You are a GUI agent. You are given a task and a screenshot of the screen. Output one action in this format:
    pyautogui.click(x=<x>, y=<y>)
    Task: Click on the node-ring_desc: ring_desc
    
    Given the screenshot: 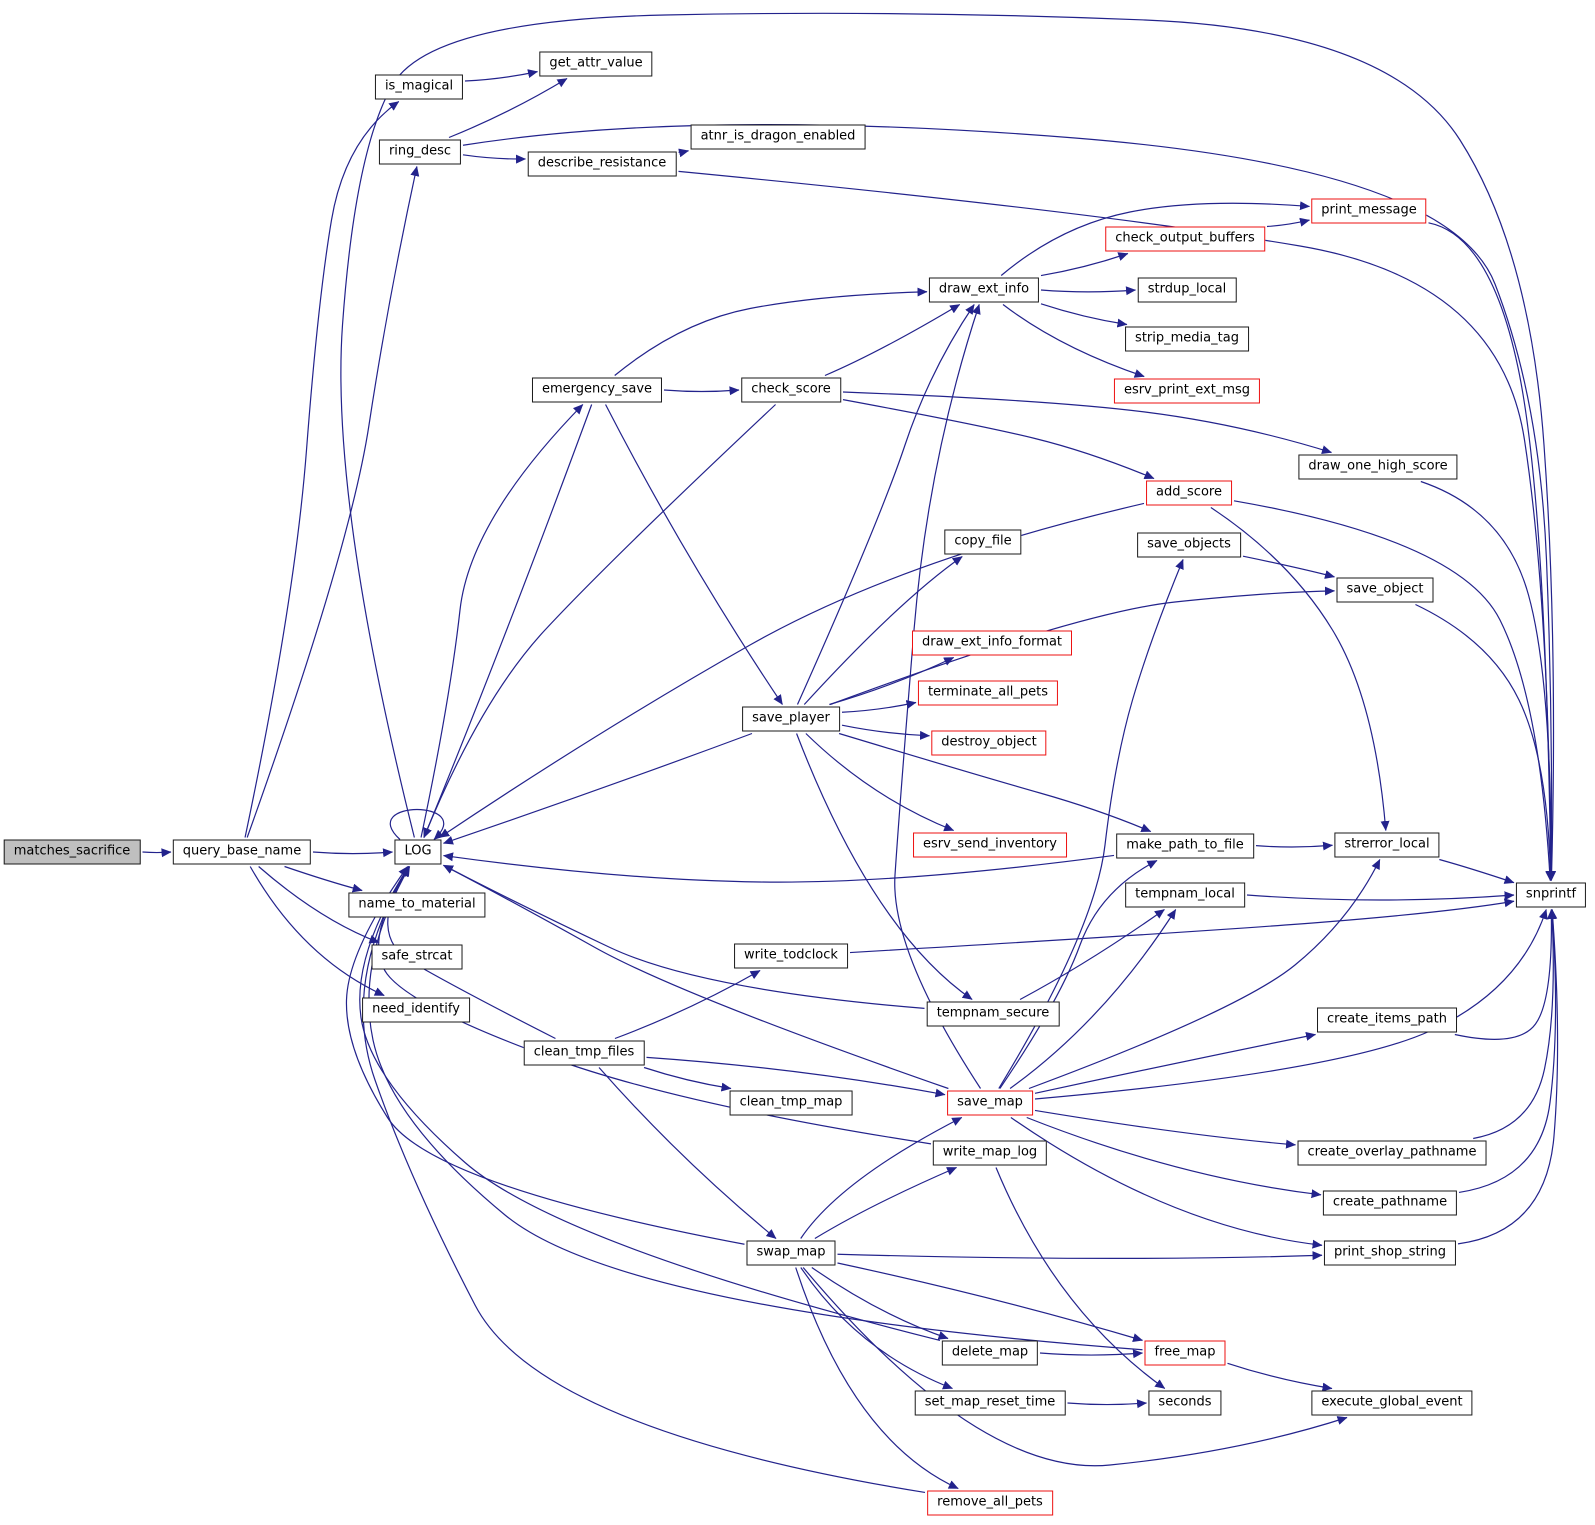 What is the action you would take?
    pyautogui.click(x=420, y=152)
    